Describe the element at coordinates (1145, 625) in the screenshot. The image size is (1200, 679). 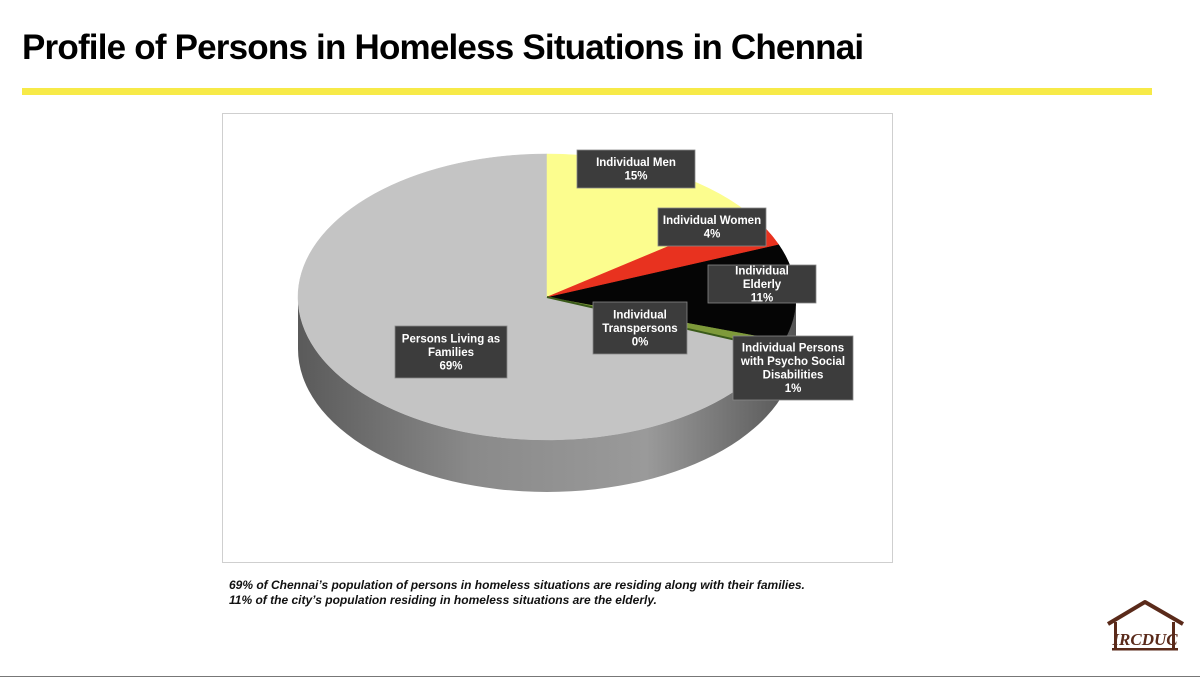
I see `ircduc-logo: IRCDUC` at that location.